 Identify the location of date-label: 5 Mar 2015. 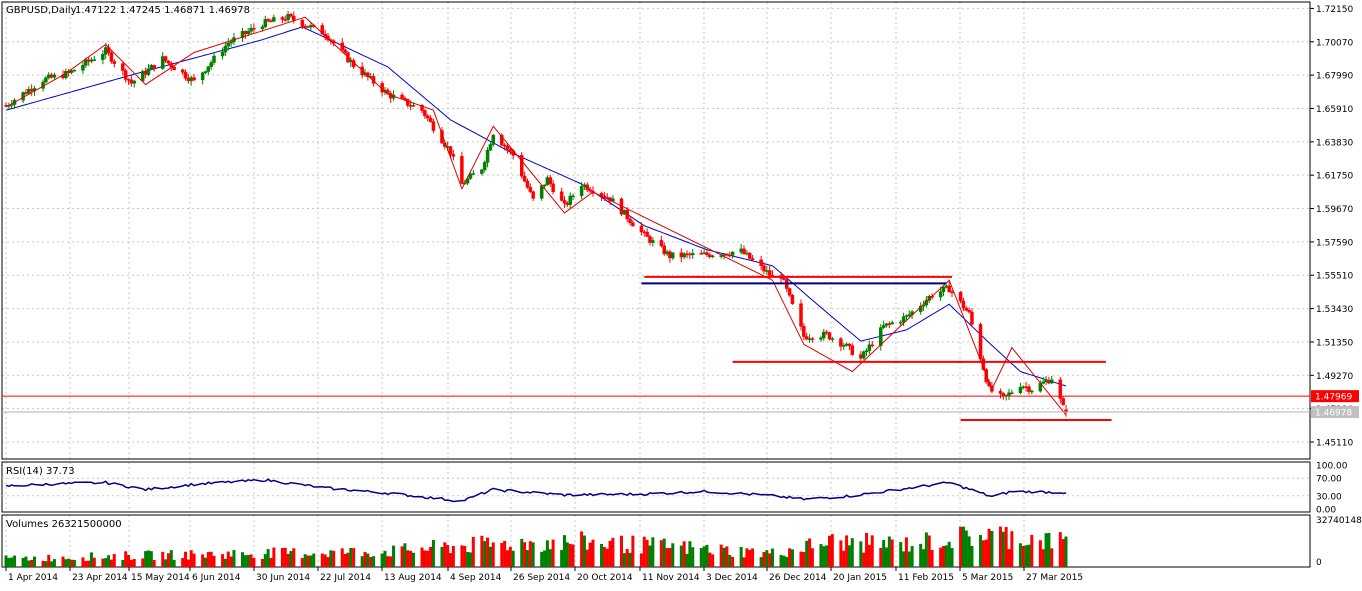
(987, 578).